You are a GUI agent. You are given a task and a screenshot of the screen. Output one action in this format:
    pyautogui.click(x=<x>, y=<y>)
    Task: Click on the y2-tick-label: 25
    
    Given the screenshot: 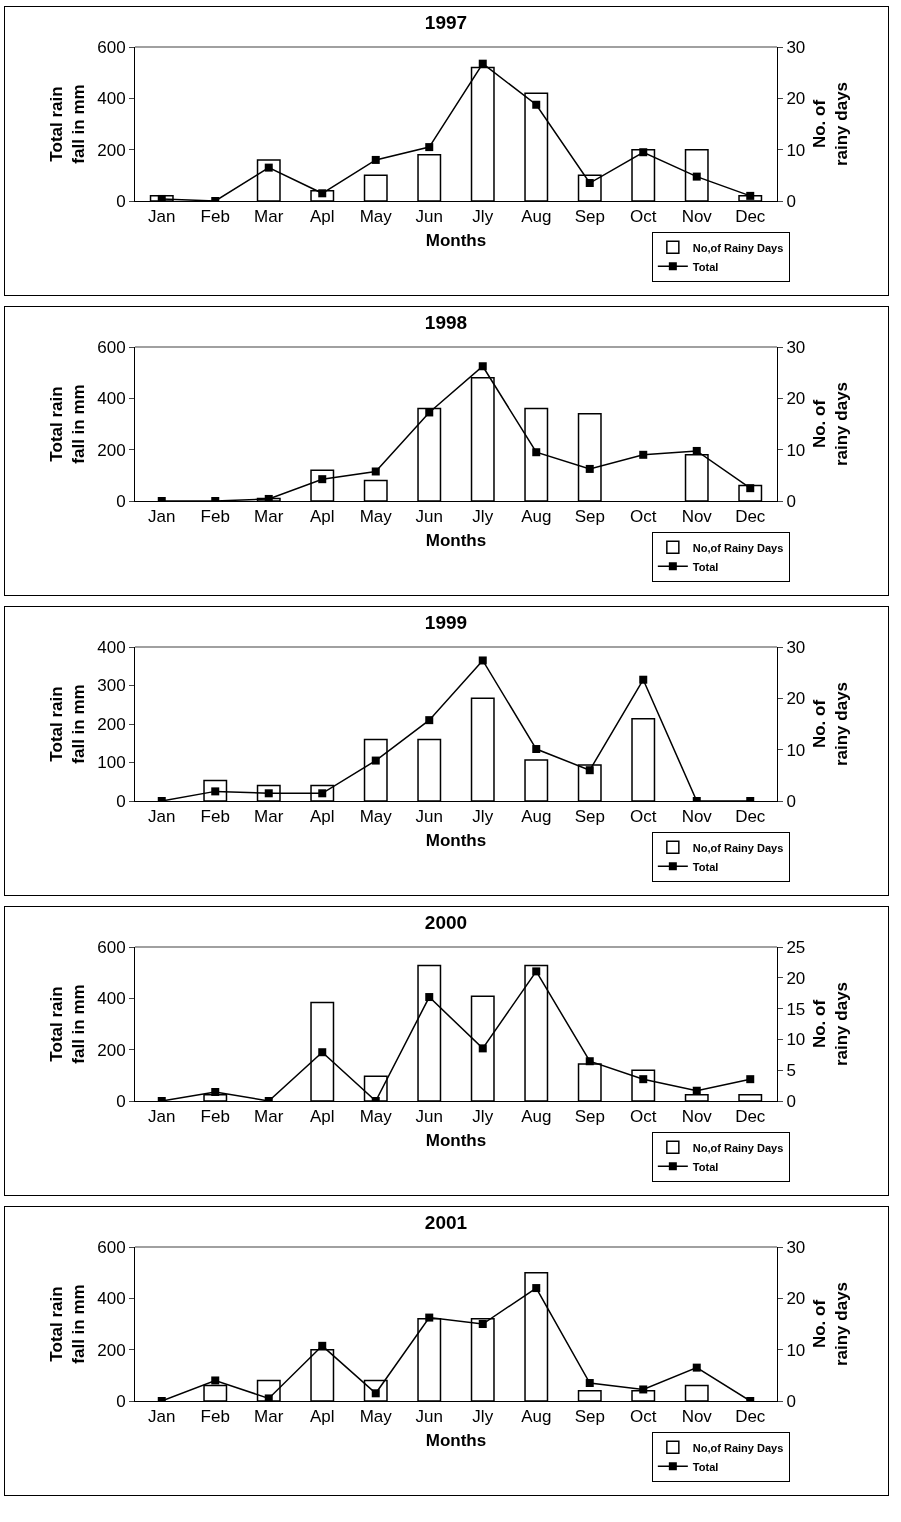 What is the action you would take?
    pyautogui.click(x=796, y=947)
    